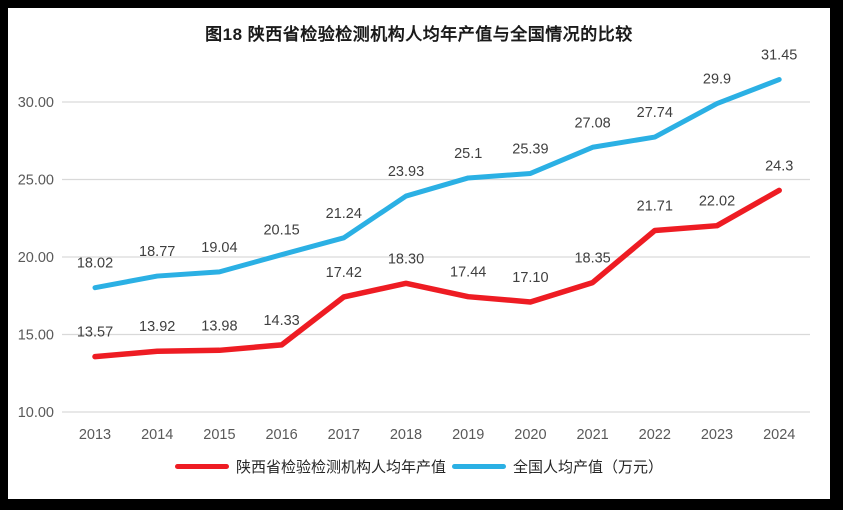  What do you see at coordinates (281, 231) in the screenshot?
I see `data-label: 20.15` at bounding box center [281, 231].